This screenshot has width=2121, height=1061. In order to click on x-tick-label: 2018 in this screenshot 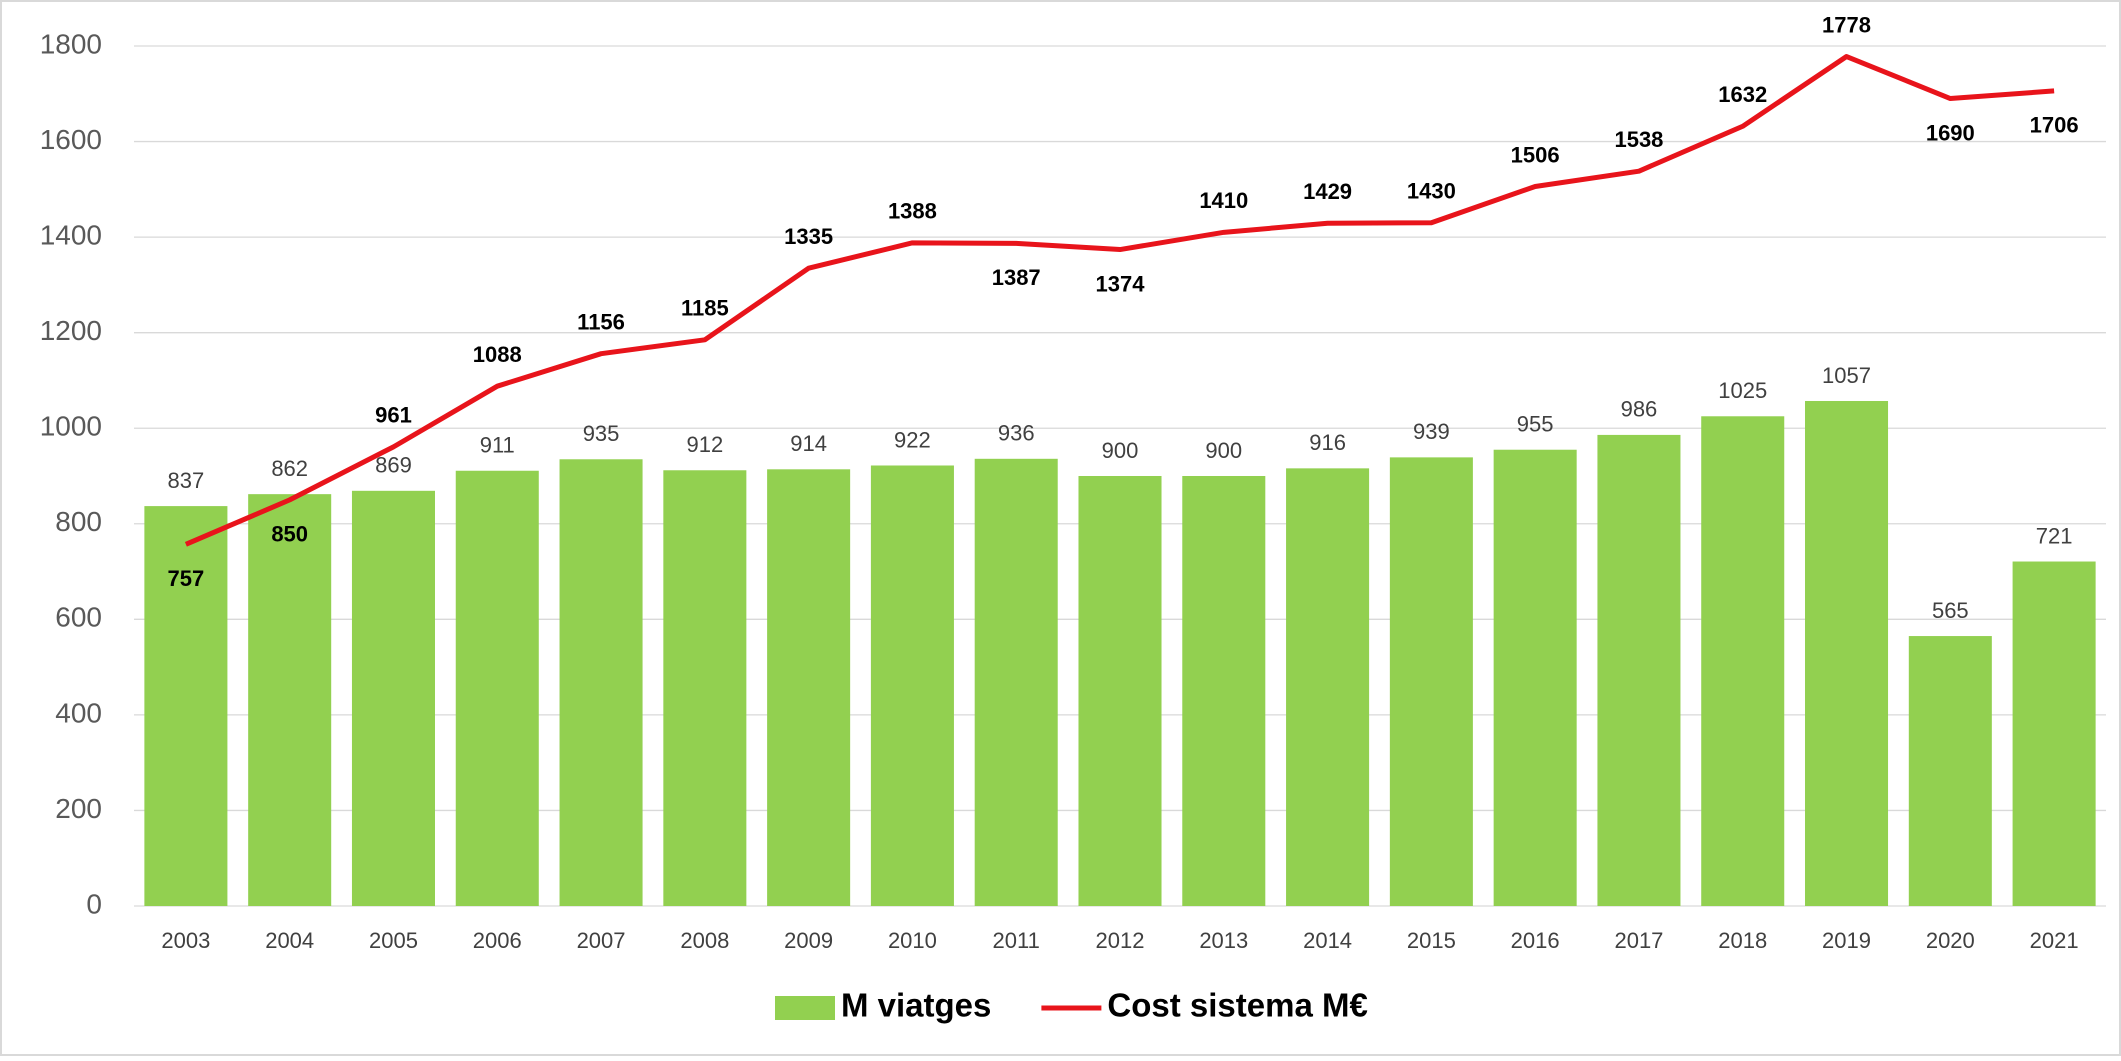, I will do `click(1742, 940)`.